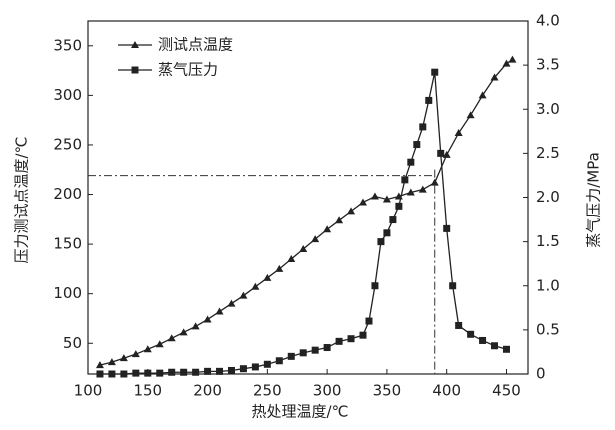 Image resolution: width=615 pixels, height=430 pixels. What do you see at coordinates (67, 194) in the screenshot?
I see `y-tick-label: 200` at bounding box center [67, 194].